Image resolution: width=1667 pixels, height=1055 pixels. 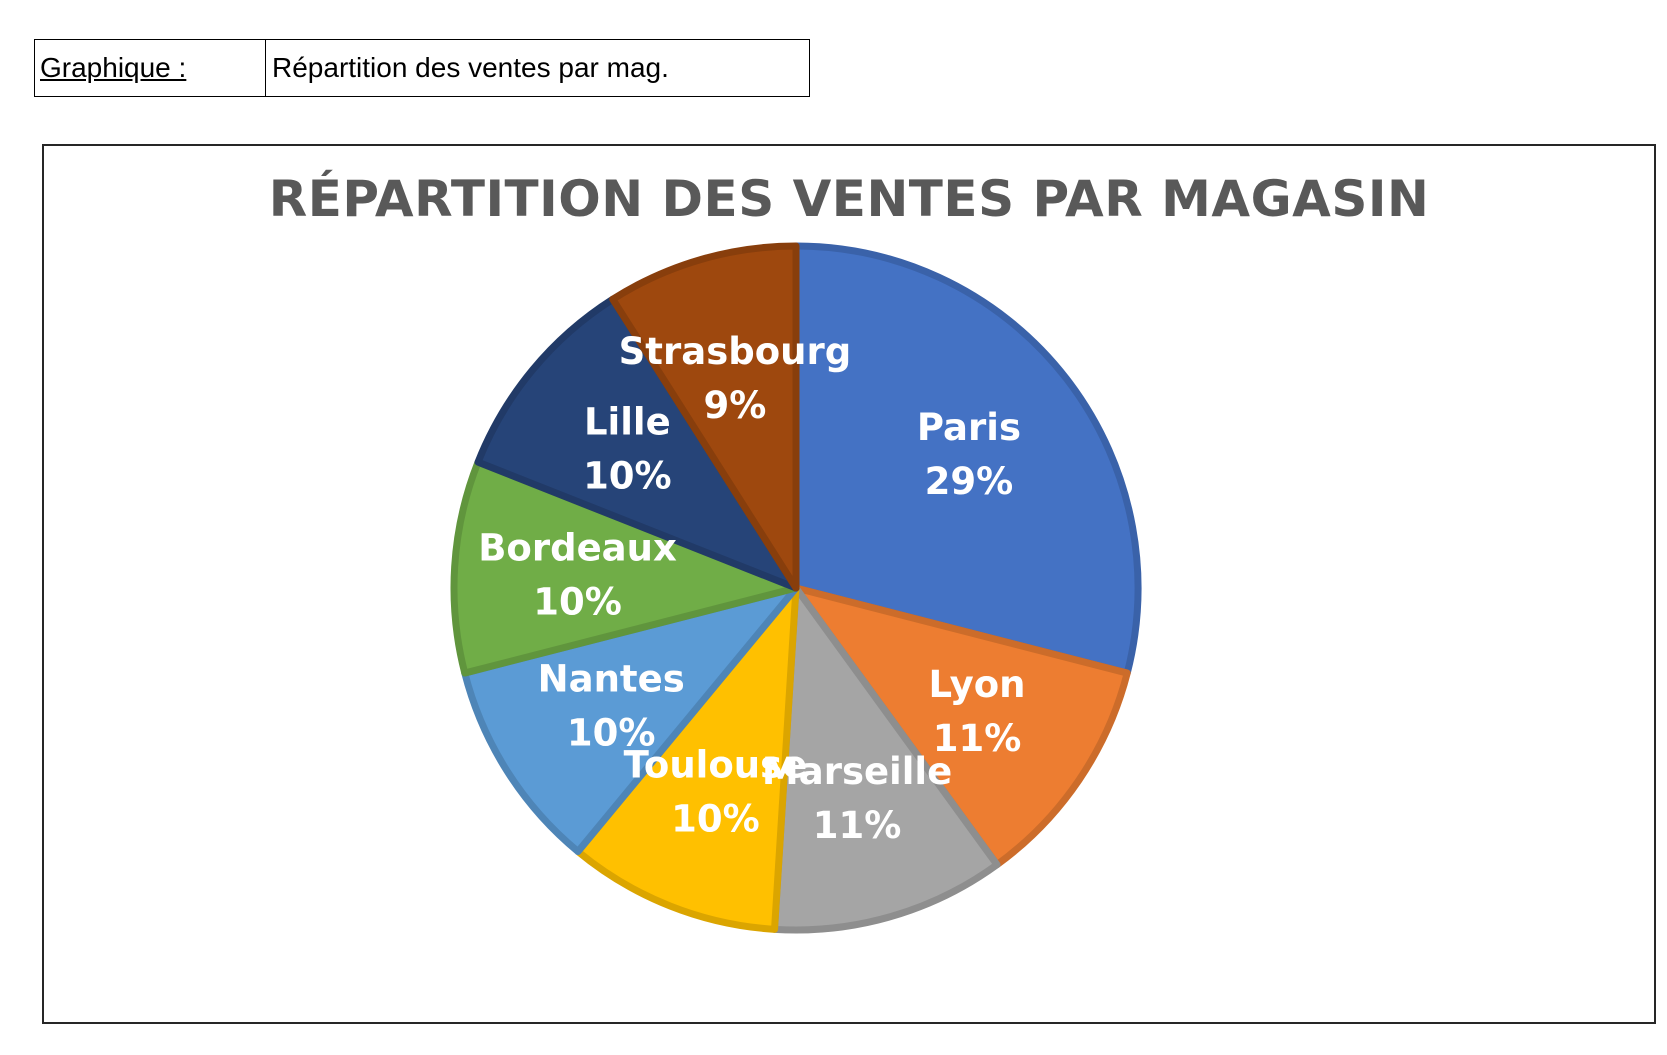 I want to click on pie-slice-lille, so click(x=637, y=443).